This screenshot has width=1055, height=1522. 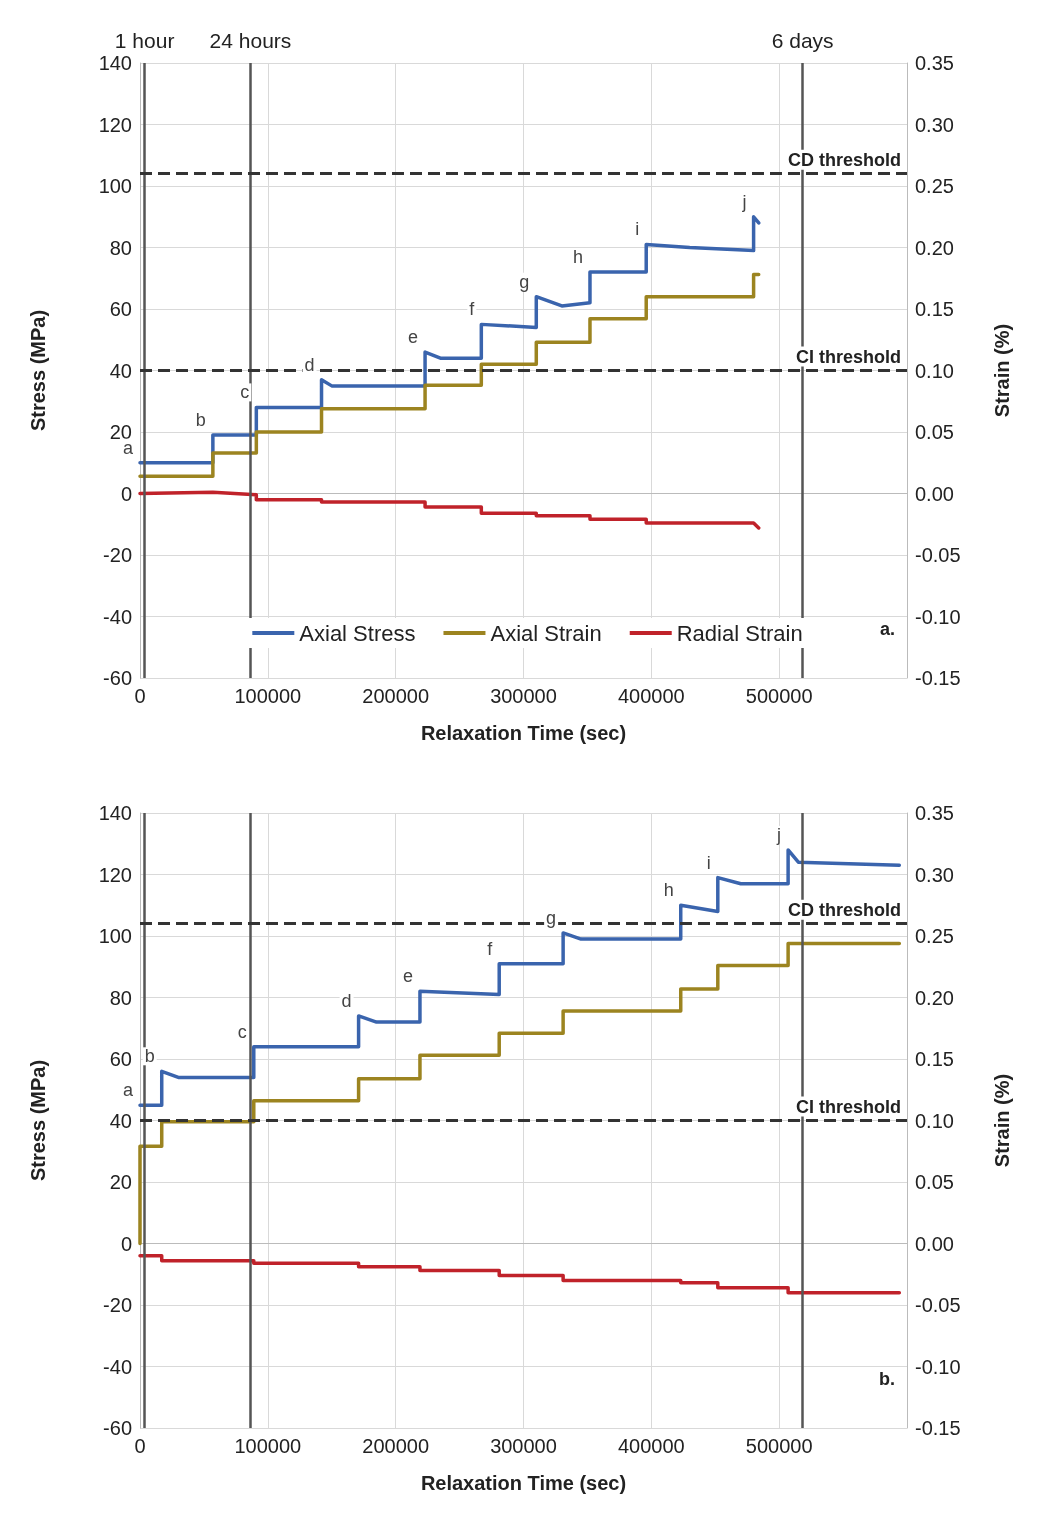 What do you see at coordinates (144, 40) in the screenshot?
I see `ref-line-label: 1 hour` at bounding box center [144, 40].